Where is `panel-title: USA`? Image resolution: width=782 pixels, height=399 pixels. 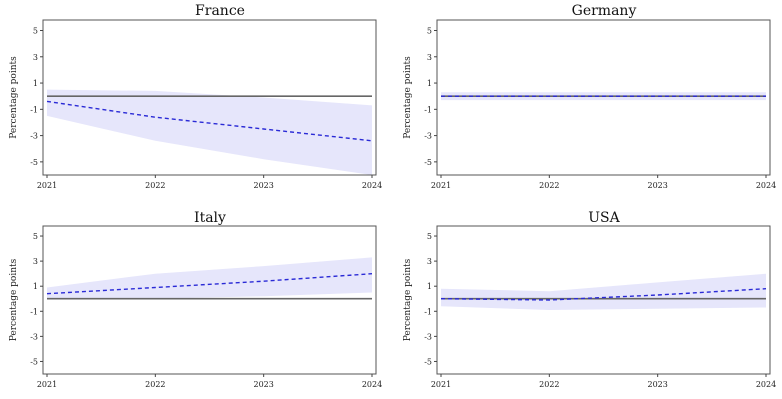
panel-title: USA is located at coordinates (604, 218).